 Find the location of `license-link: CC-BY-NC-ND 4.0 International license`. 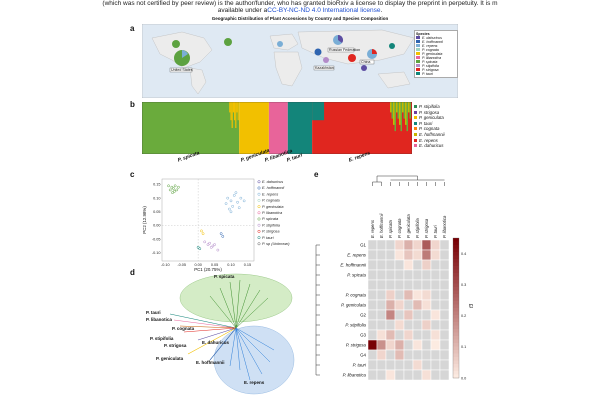

license-link: CC-BY-NC-ND 4.0 International license is located at coordinates (324, 10).